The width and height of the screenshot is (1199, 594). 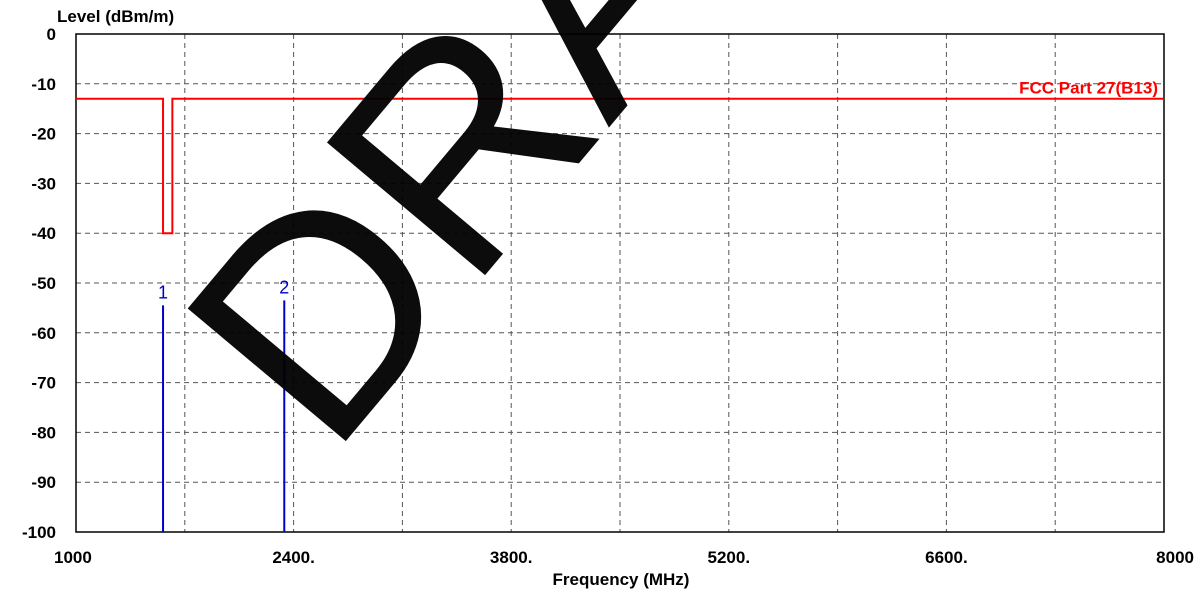 What do you see at coordinates (39, 532) in the screenshot?
I see `y-tick-label: -100` at bounding box center [39, 532].